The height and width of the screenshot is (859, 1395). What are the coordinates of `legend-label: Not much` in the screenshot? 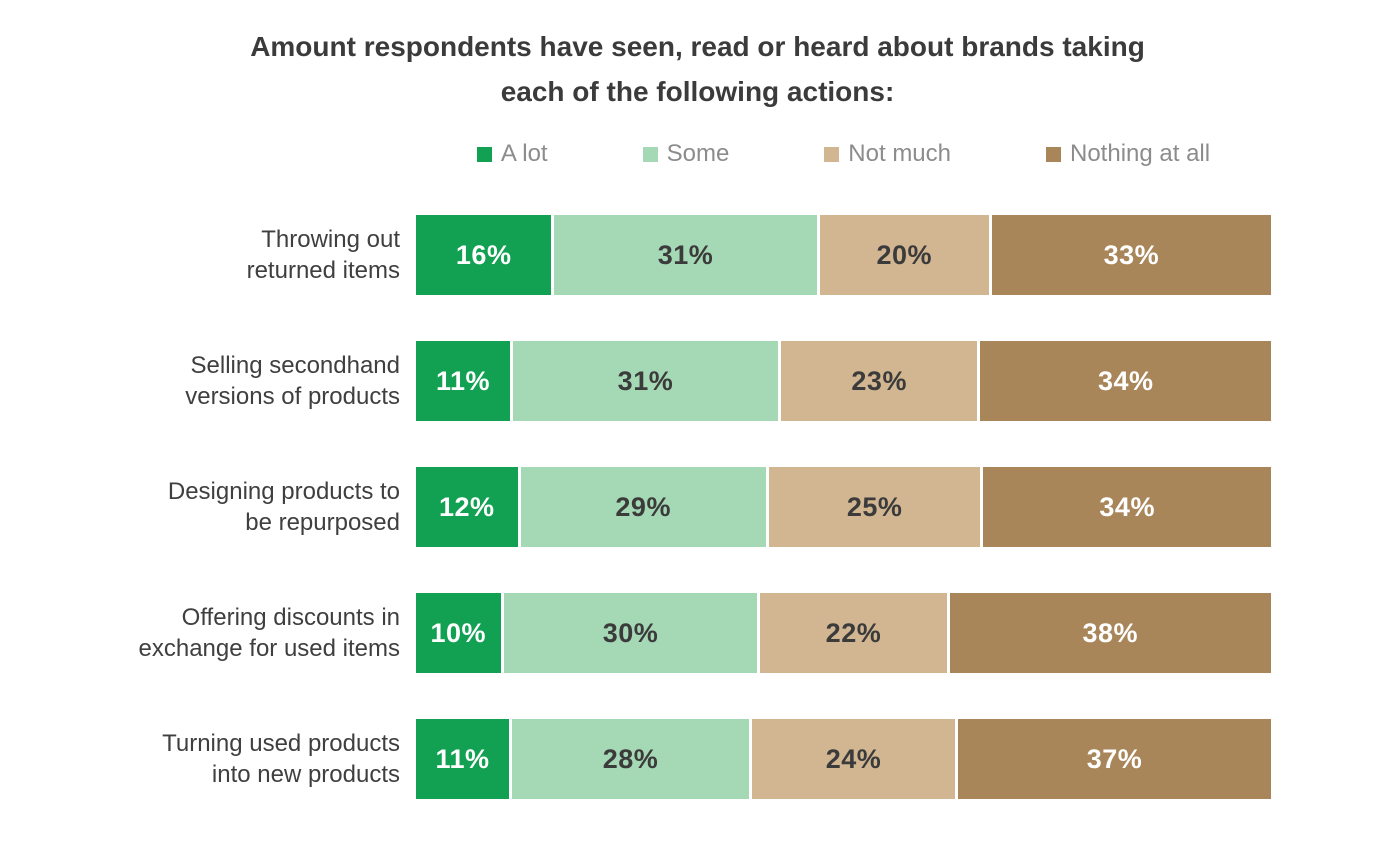 It's located at (899, 153).